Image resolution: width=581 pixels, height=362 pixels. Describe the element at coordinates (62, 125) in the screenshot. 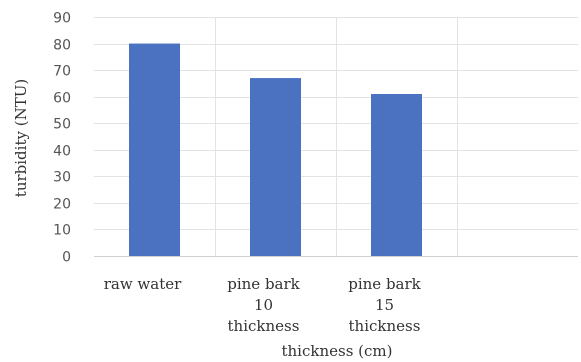

I see `y-tick-label: 50` at that location.